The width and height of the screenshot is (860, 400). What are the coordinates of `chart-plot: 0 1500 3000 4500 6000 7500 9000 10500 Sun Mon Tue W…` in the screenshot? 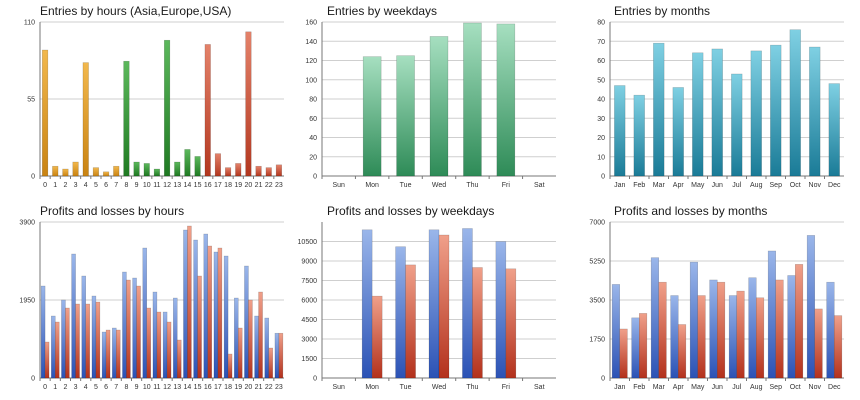 It's located at (427, 306).